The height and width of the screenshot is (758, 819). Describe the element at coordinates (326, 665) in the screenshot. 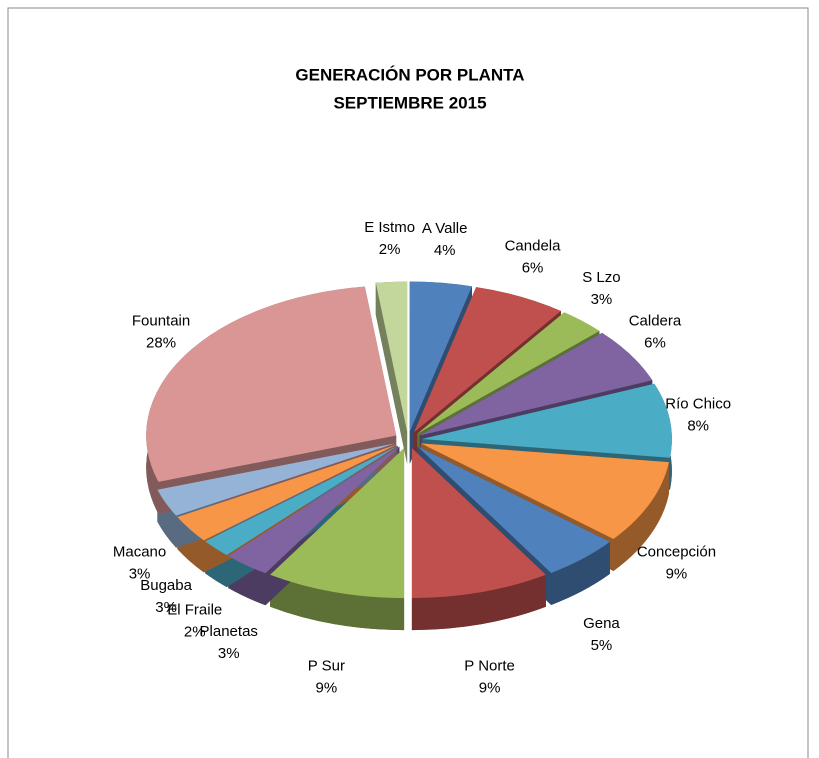

I see `data-label-name: P Sur` at that location.